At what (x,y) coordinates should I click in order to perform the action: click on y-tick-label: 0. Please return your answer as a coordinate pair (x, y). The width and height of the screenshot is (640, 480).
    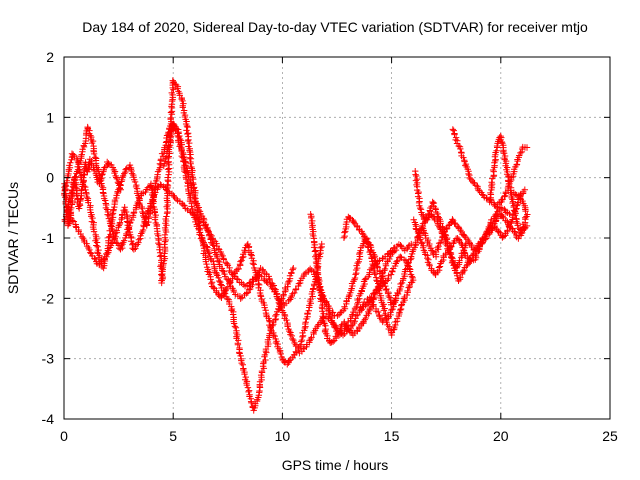
    Looking at the image, I should click on (50, 178).